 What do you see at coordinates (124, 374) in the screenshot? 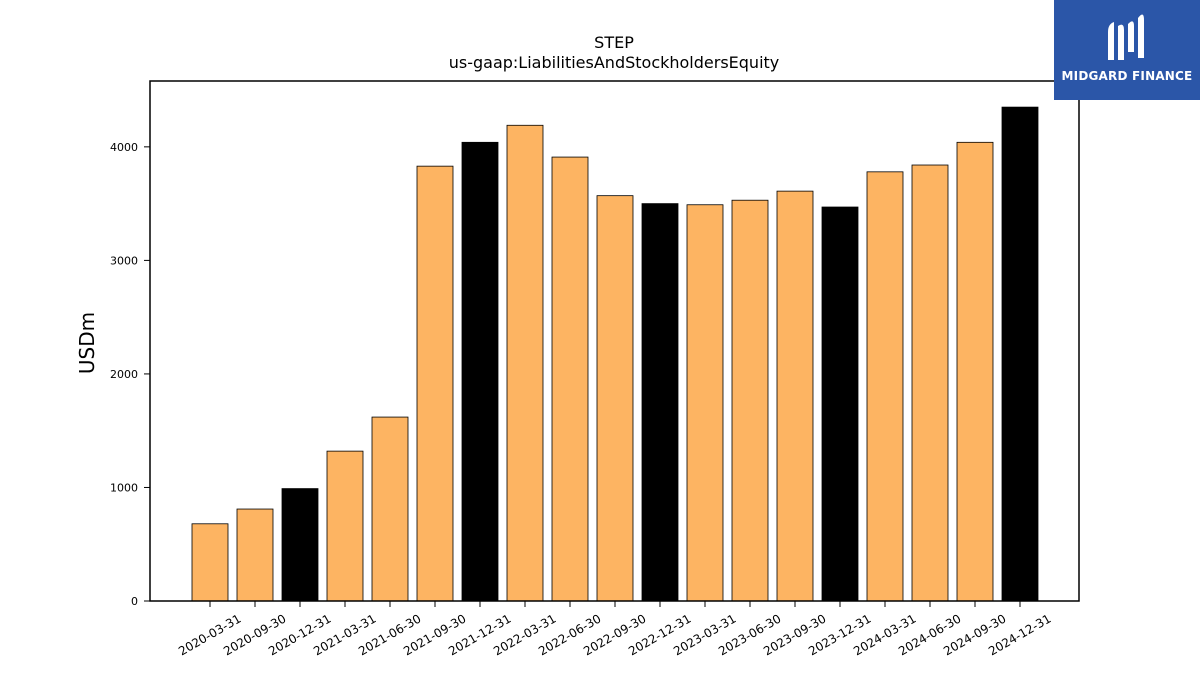
I see `y-tick-label: 2000` at bounding box center [124, 374].